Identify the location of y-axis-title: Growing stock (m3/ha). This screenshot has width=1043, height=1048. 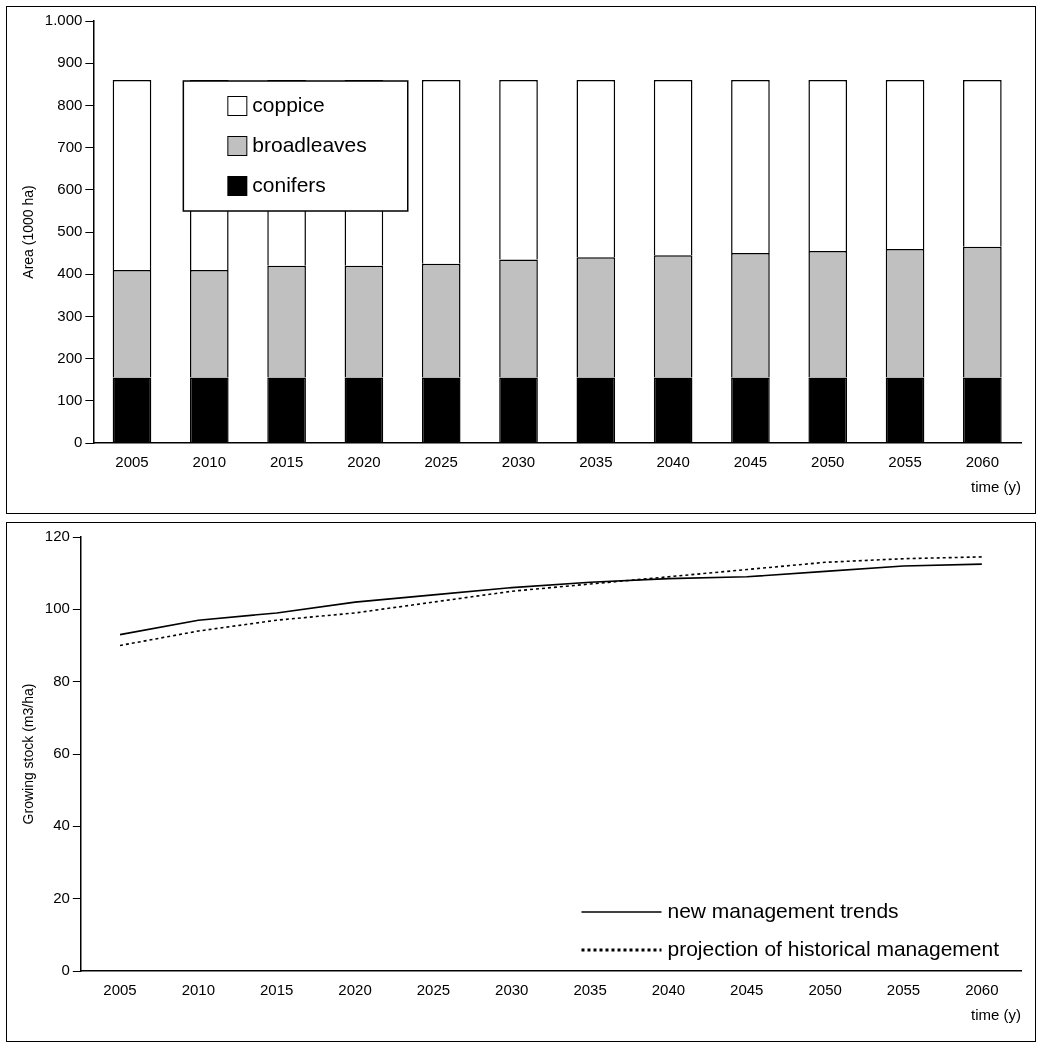
(28, 754).